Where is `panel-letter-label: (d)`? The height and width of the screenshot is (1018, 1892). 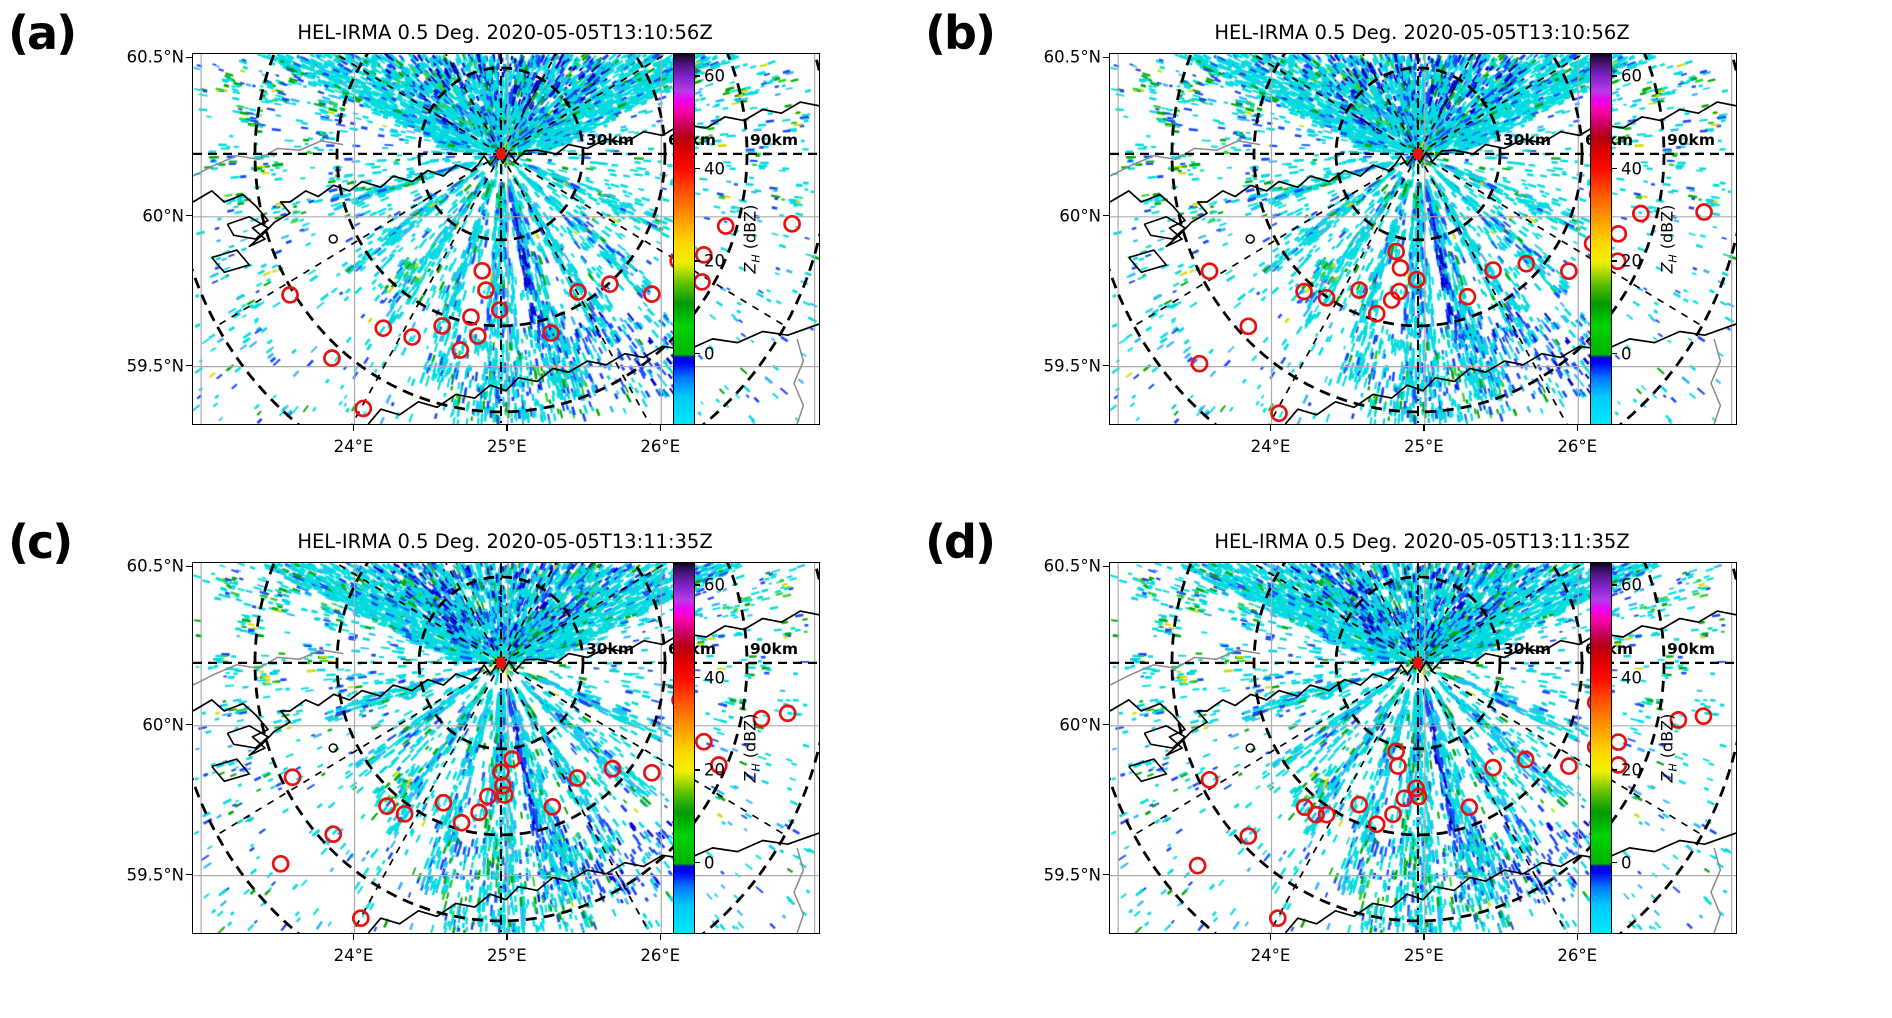
panel-letter-label: (d) is located at coordinates (960, 542).